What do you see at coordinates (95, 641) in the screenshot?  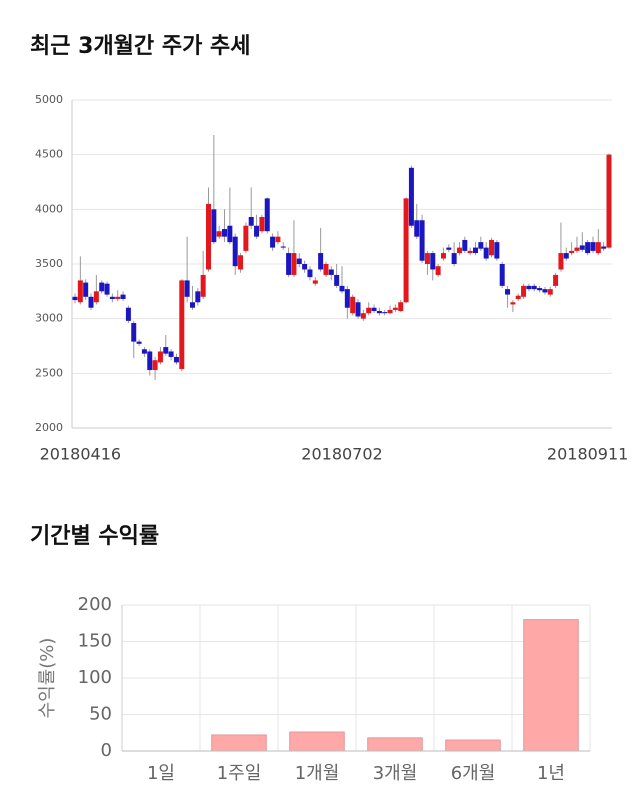 I see `y-tick-label: 150` at bounding box center [95, 641].